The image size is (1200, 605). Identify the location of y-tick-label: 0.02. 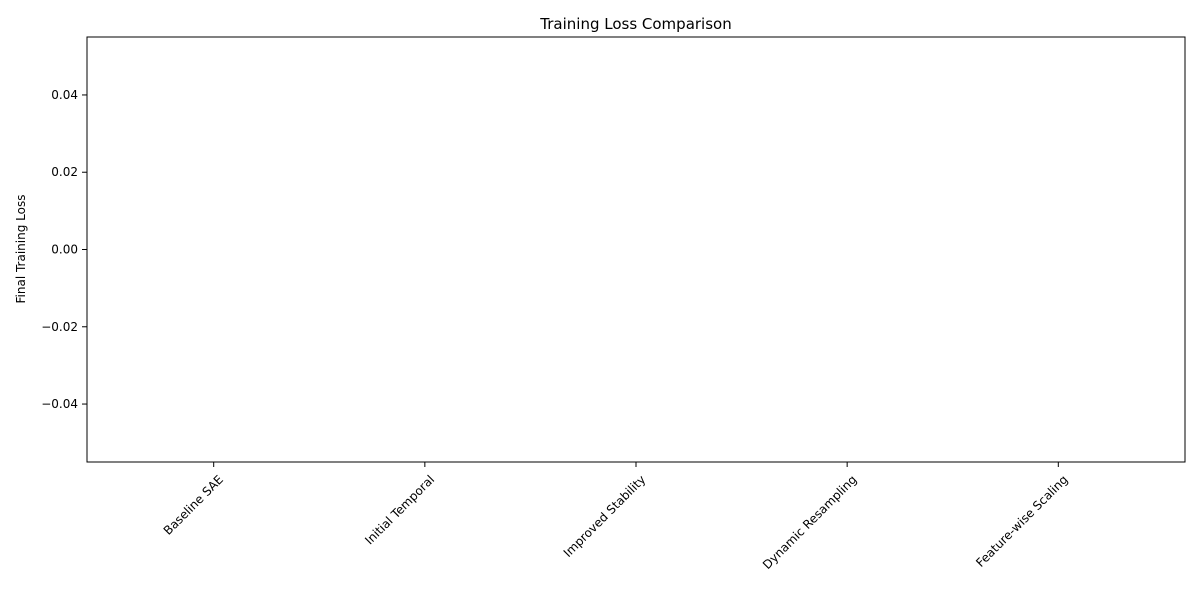
(64, 172).